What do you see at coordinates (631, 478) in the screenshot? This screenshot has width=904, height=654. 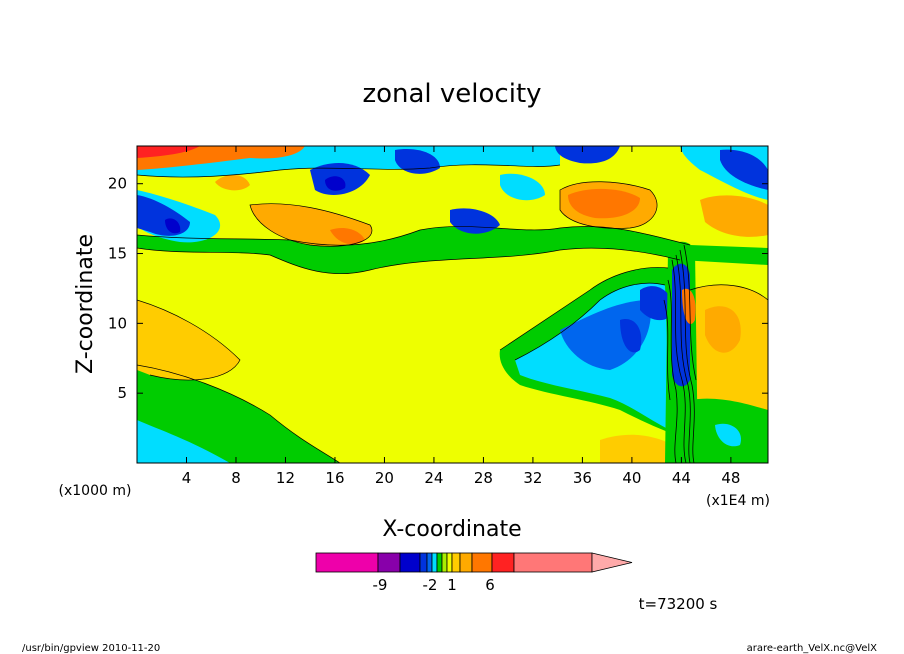 I see `x-tick-label: 40` at bounding box center [631, 478].